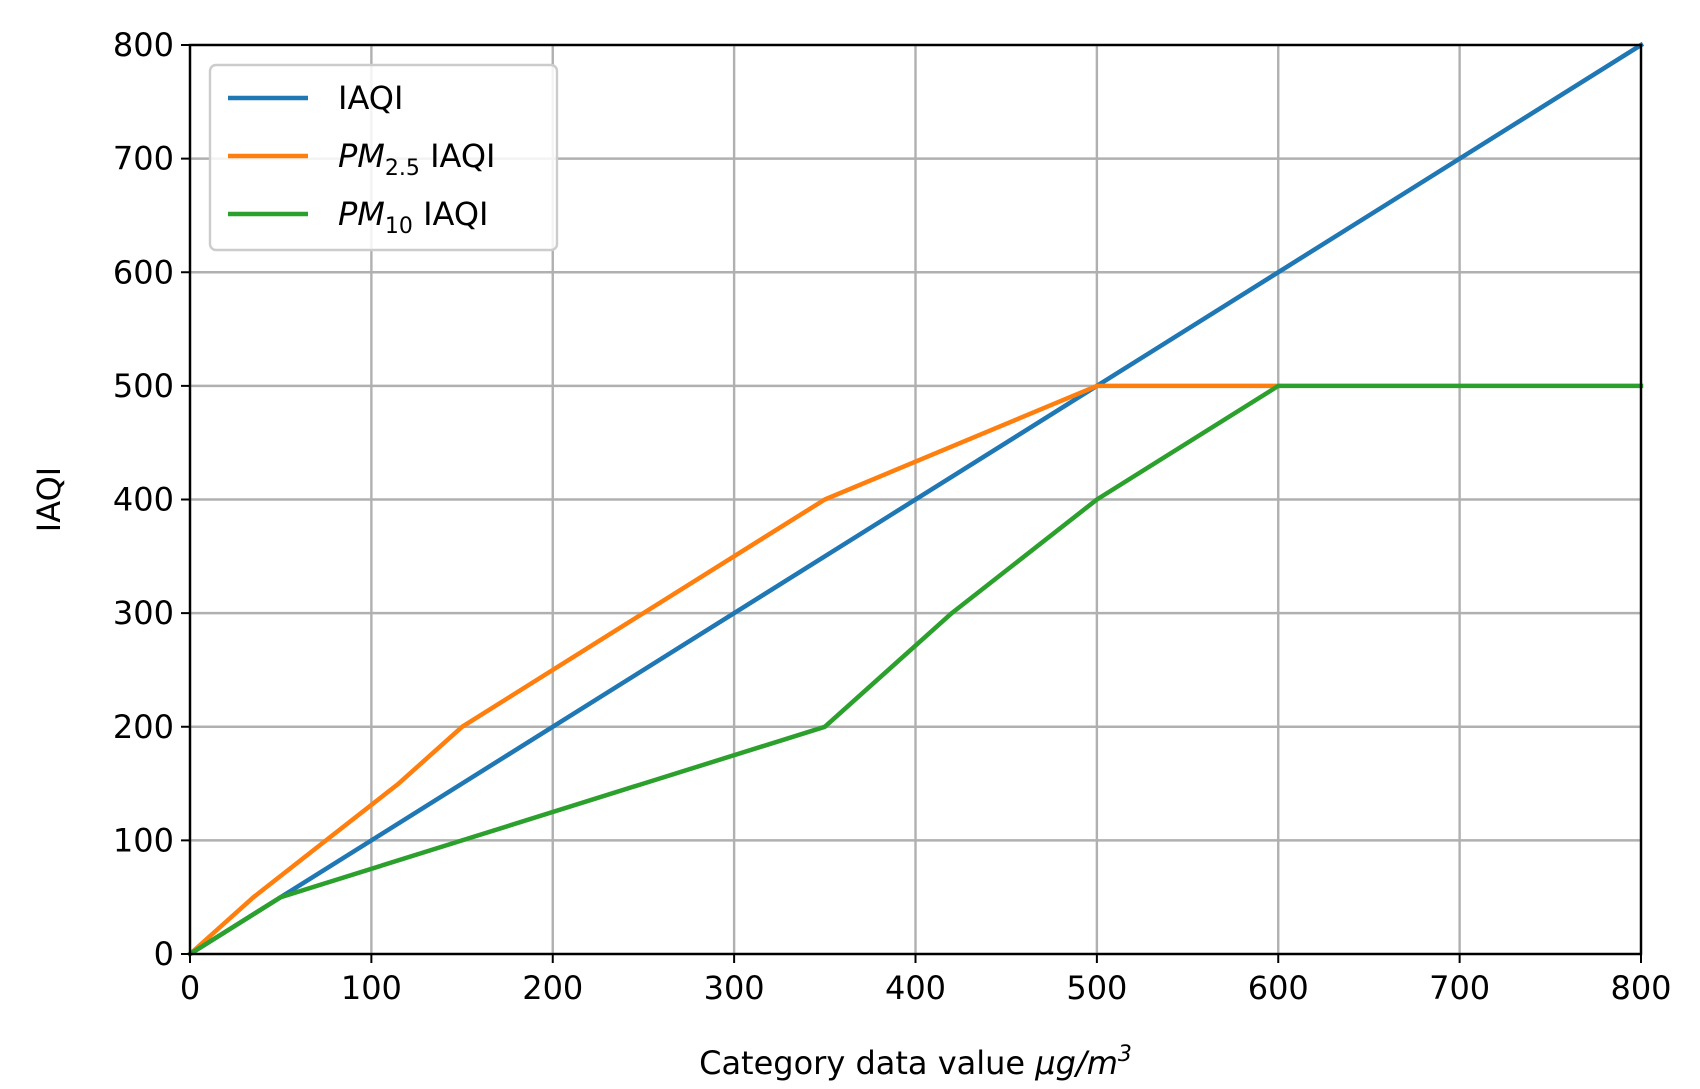 Image resolution: width=1700 pixels, height=1089 pixels. What do you see at coordinates (164, 954) in the screenshot?
I see `y-tick-label-0: 0` at bounding box center [164, 954].